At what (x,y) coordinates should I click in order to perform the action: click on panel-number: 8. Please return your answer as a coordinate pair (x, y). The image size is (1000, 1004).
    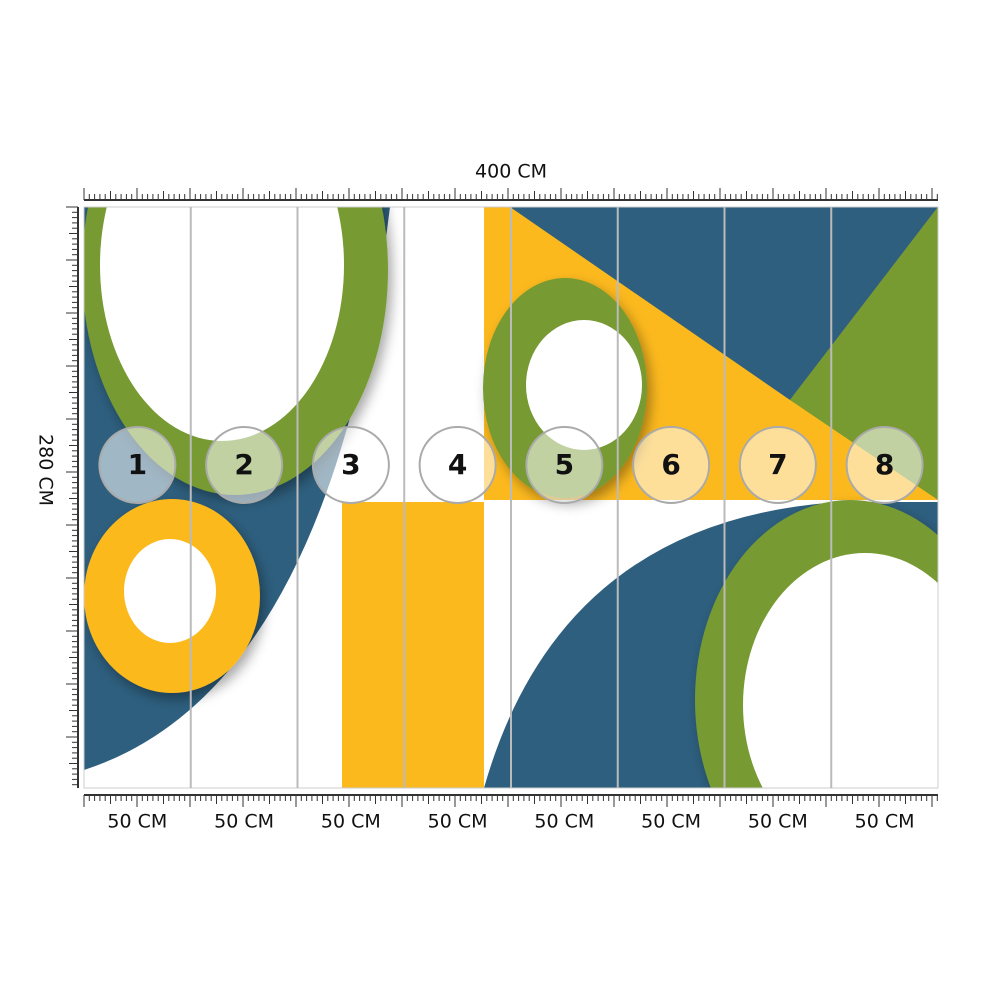
    Looking at the image, I should click on (884, 464).